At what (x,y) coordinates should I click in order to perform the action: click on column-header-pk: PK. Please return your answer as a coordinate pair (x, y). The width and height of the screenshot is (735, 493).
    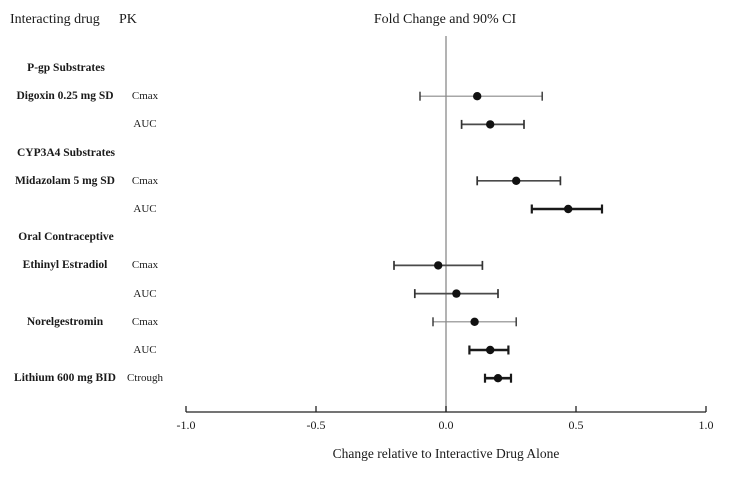
    Looking at the image, I should click on (128, 19).